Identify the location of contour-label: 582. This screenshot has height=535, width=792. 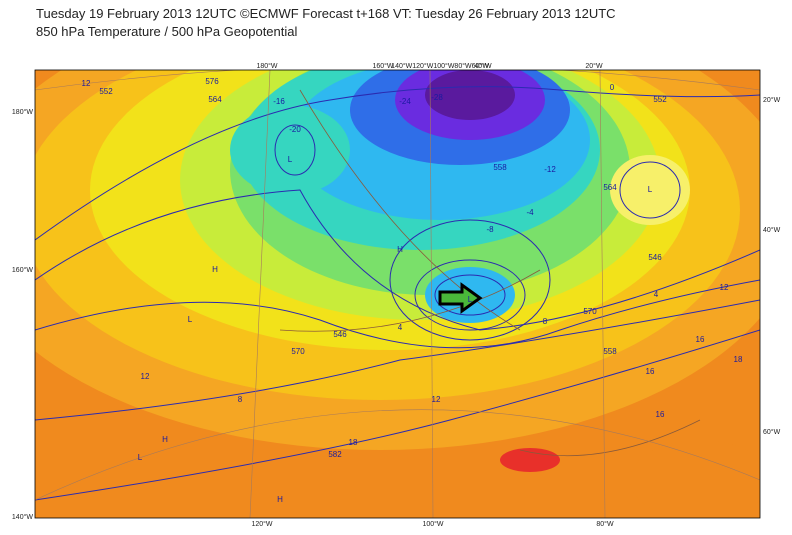
(335, 454).